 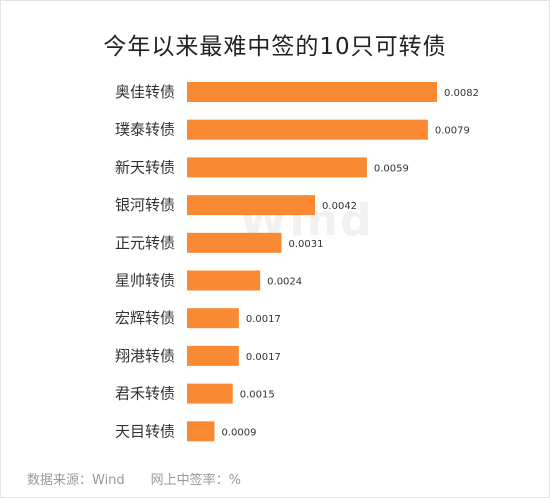 I want to click on category-label: 星帅转债, so click(x=145, y=281).